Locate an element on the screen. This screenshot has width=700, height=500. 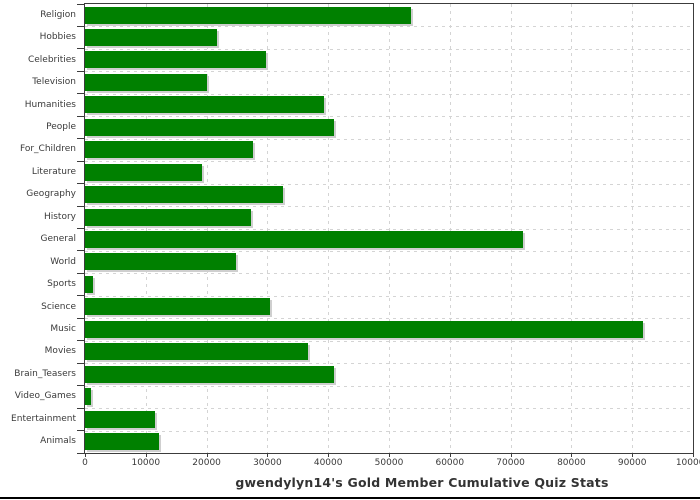
y-axis-label-geography: Geography is located at coordinates (51, 194).